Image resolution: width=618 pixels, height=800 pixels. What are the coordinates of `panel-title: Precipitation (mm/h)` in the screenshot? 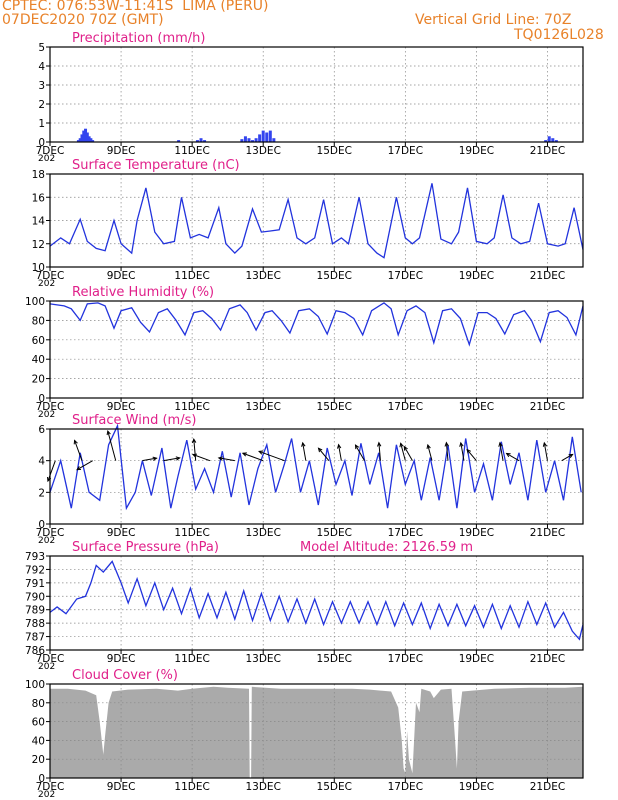 It's located at (138, 38).